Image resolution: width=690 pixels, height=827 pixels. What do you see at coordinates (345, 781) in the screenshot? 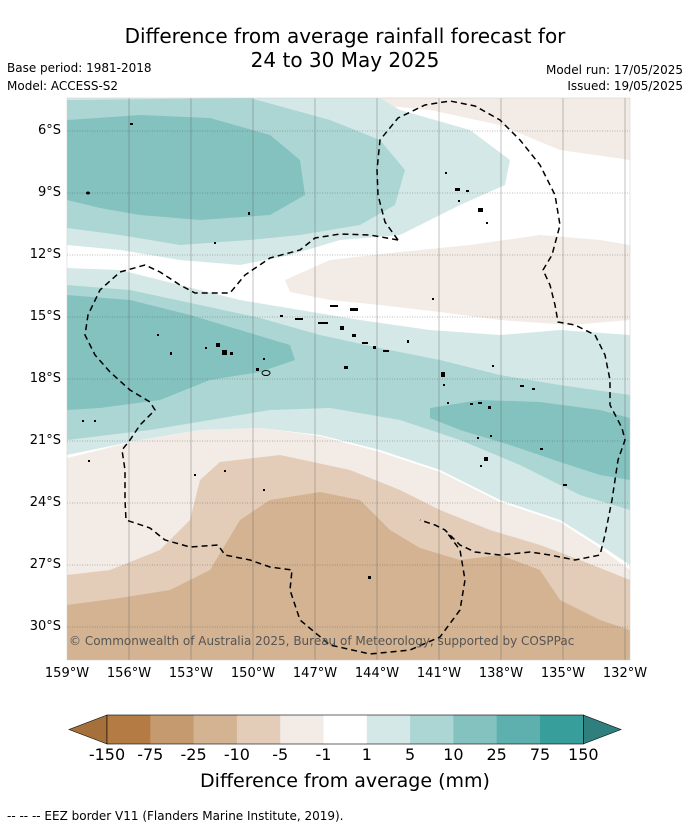
I see `colorbar-title: Difference from average (mm)` at bounding box center [345, 781].